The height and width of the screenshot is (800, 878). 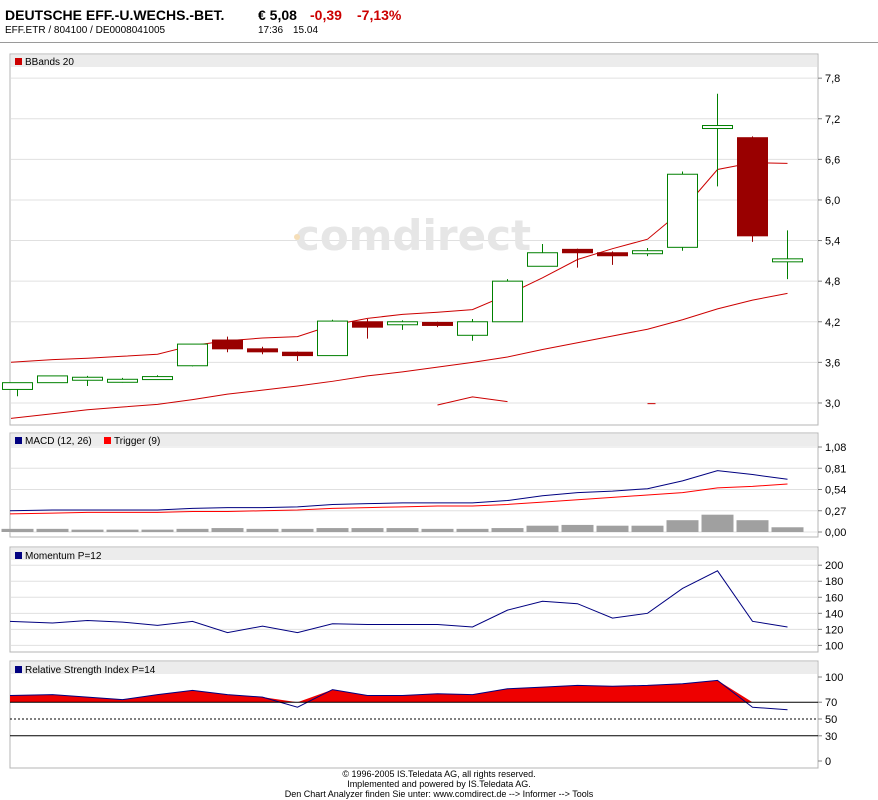 I want to click on y-tick-label: 0,81, so click(x=835, y=469).